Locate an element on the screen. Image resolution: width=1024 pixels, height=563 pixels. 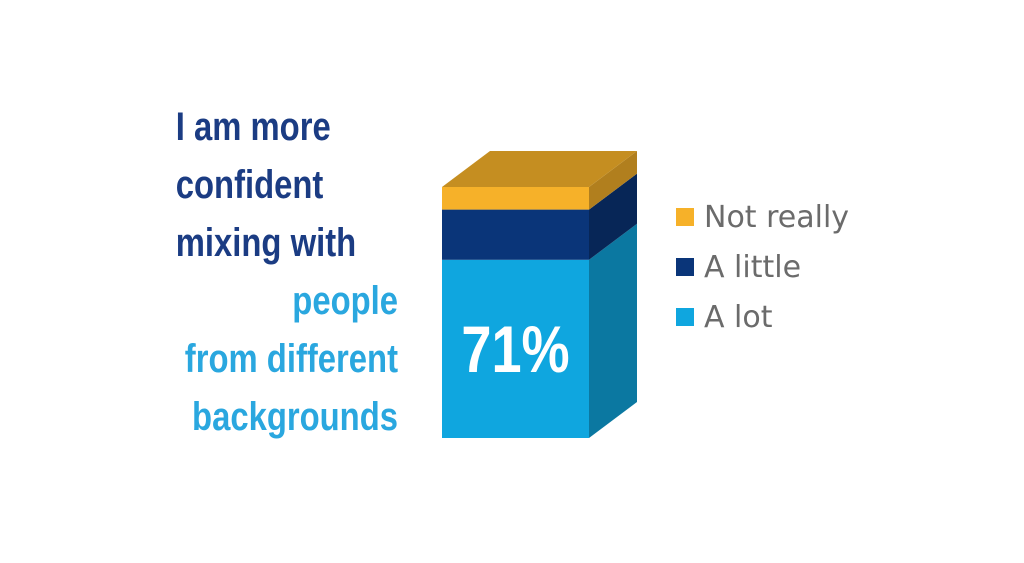
legend-item-a-little: A little is located at coordinates (762, 267).